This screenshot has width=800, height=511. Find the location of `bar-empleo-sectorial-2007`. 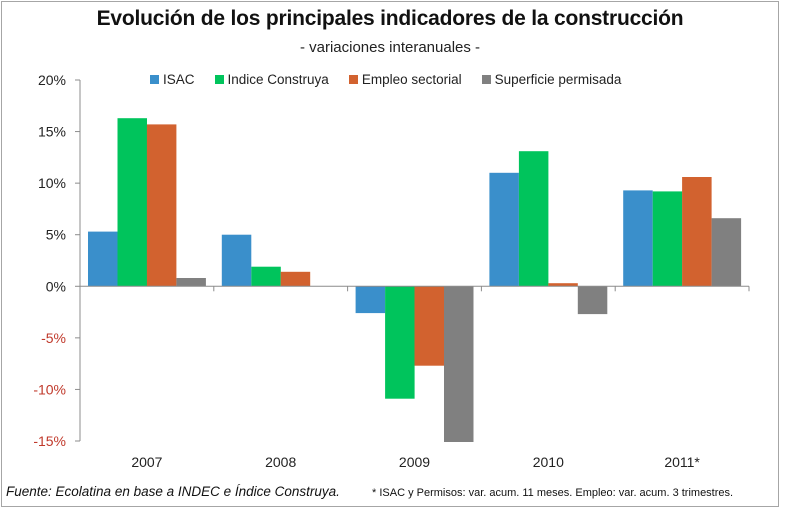

bar-empleo-sectorial-2007 is located at coordinates (161, 205).